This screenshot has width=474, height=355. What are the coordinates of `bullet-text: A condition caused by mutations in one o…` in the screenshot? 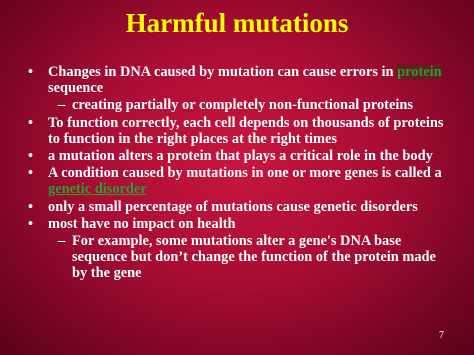 It's located at (245, 173).